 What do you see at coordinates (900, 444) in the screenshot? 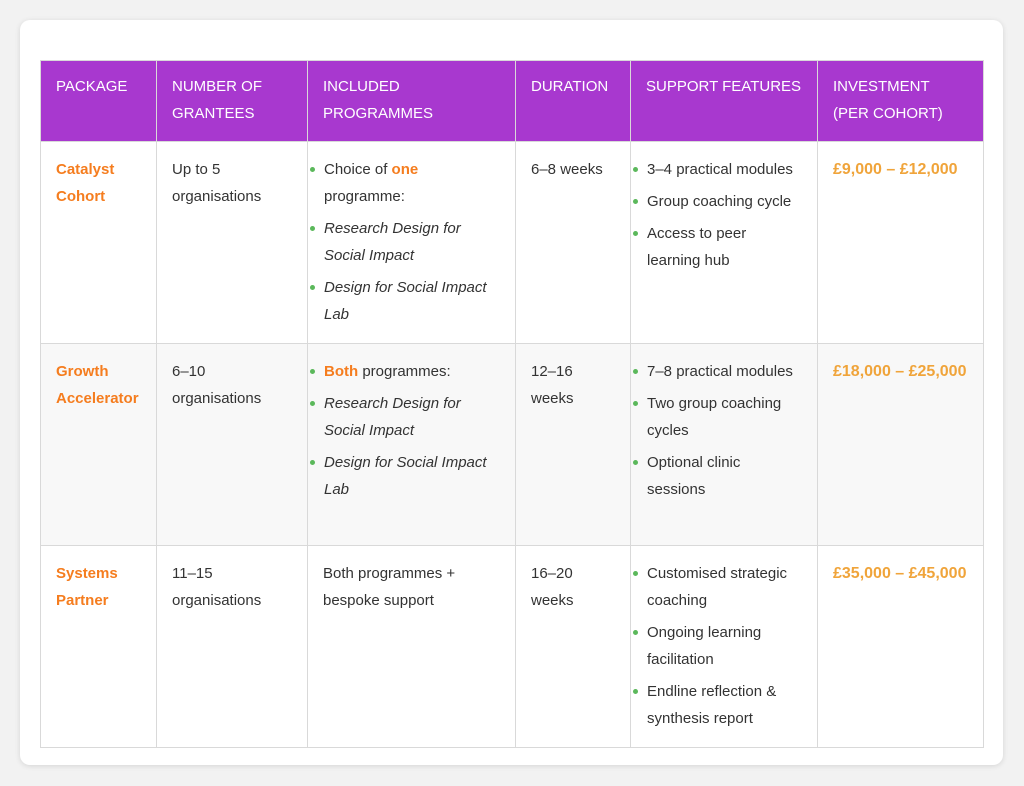
I see `investment: £18,000 – £25,000` at bounding box center [900, 444].